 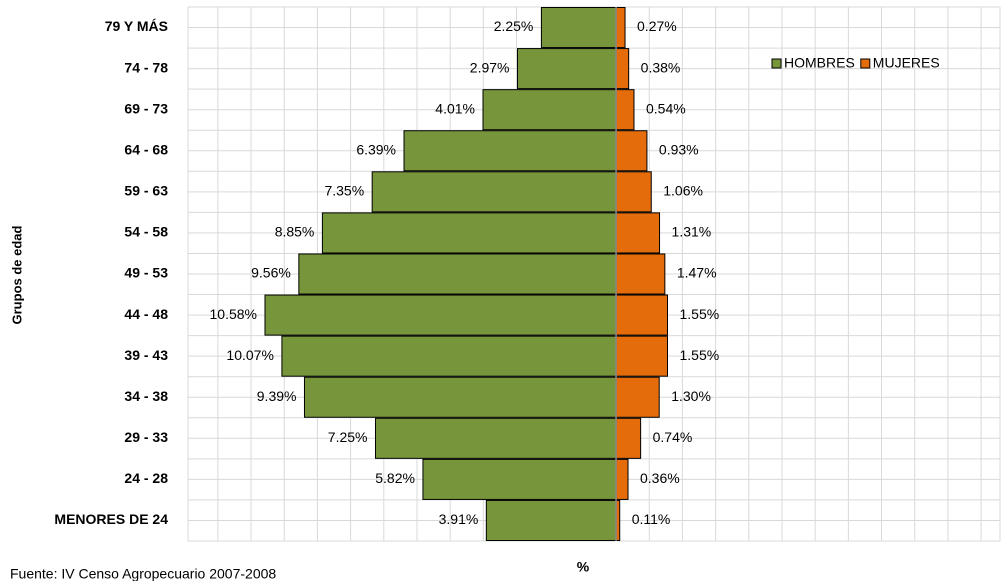 I want to click on data-label: 0.38%, so click(x=661, y=67).